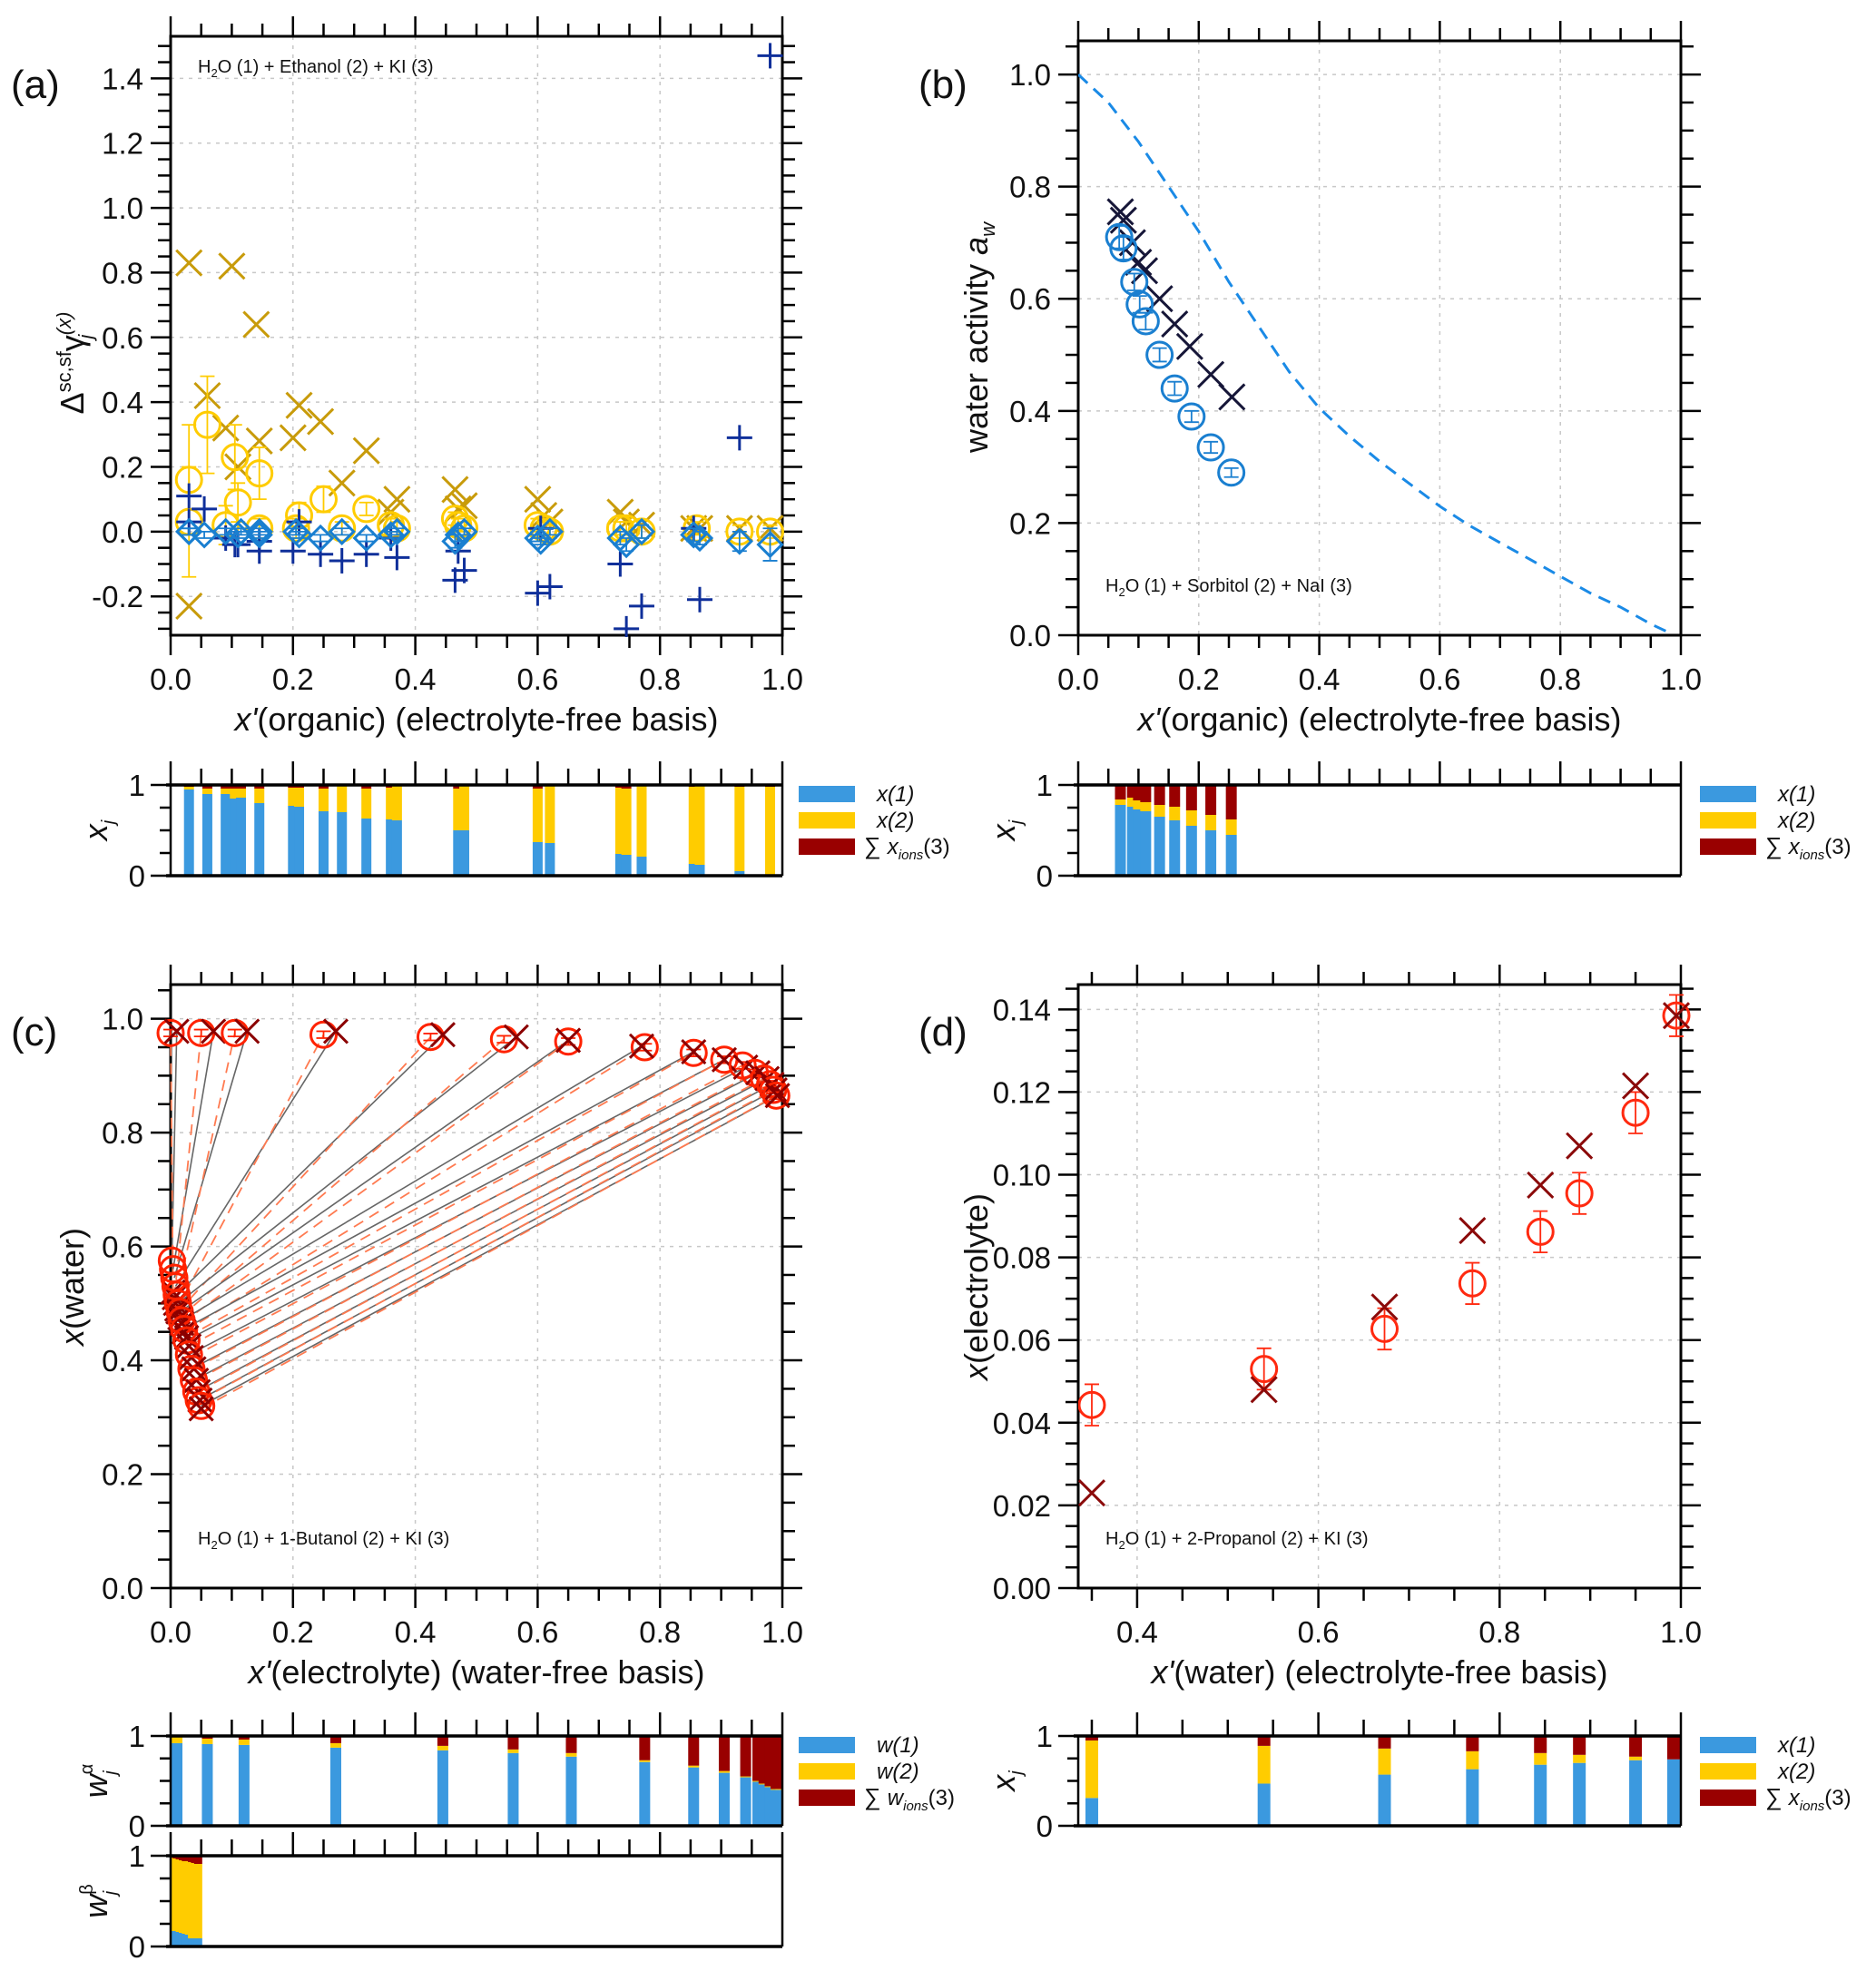 The width and height of the screenshot is (1876, 1971). What do you see at coordinates (137, 1826) in the screenshot?
I see `y-tick-label: 0` at bounding box center [137, 1826].